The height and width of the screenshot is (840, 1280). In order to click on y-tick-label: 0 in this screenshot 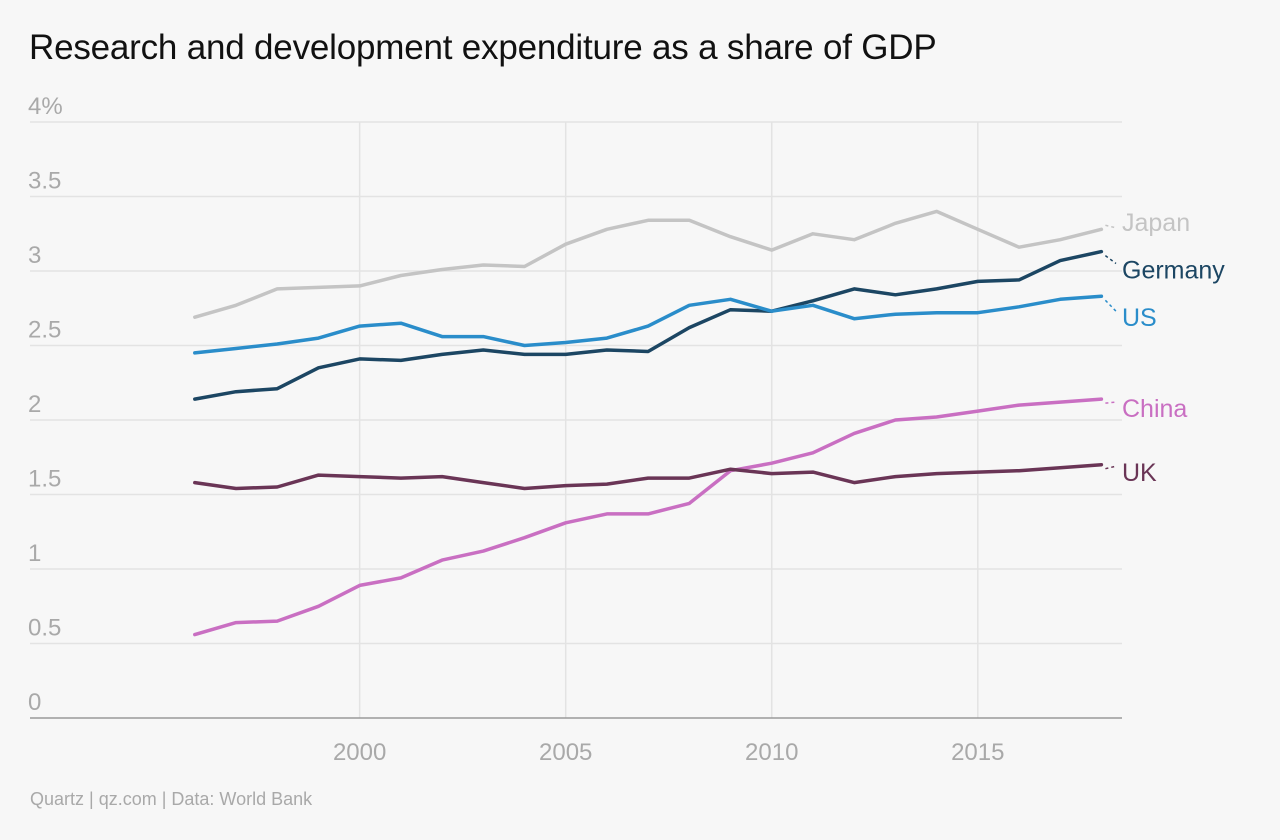, I will do `click(34, 702)`.